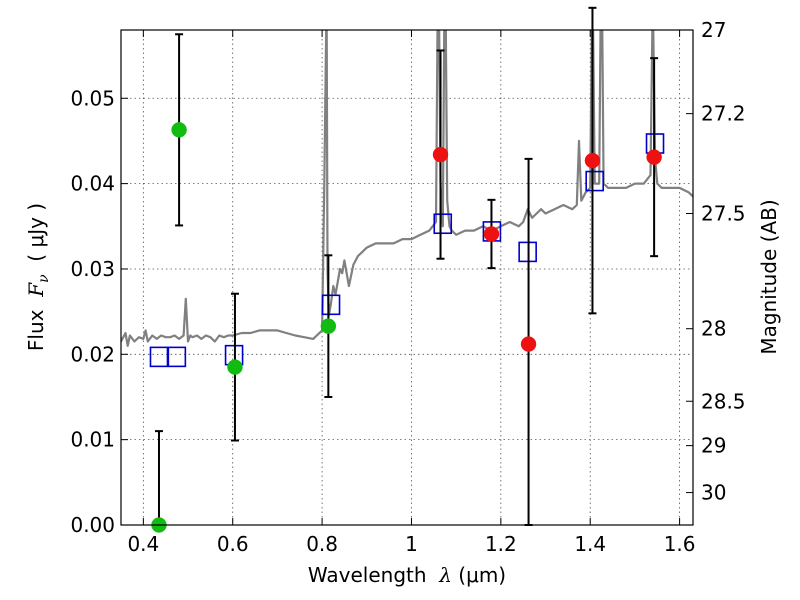  I want to click on y2-tick-label: 28, so click(713, 329).